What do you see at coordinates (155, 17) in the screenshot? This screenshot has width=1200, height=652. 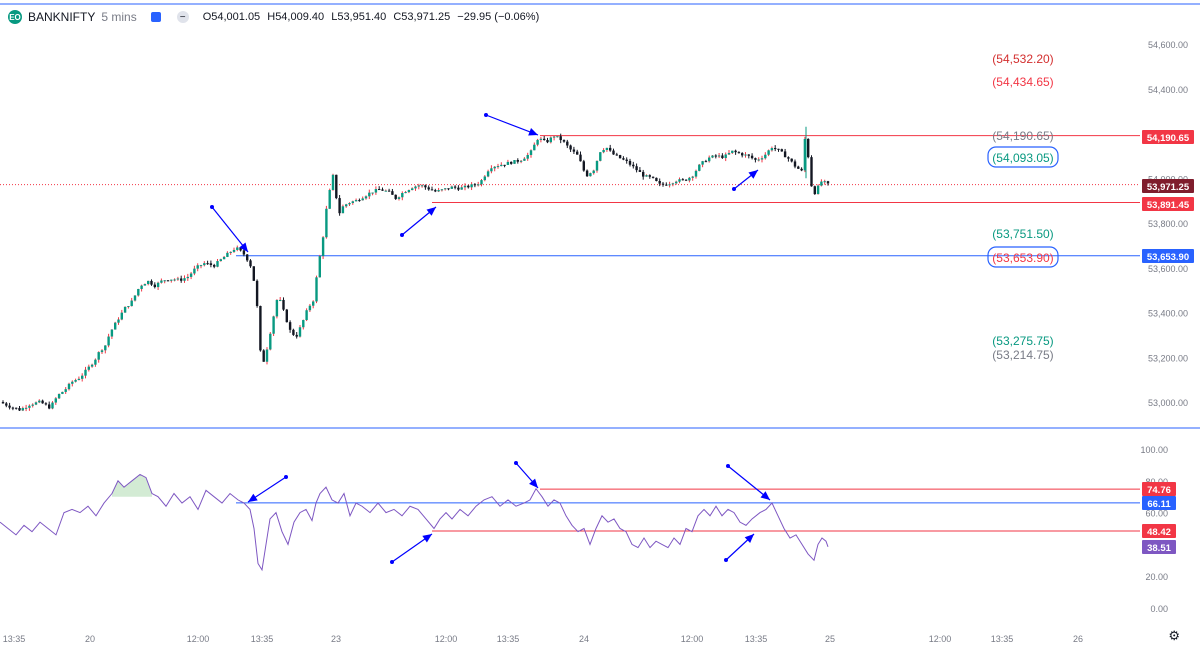 I see `color-square-icon` at bounding box center [155, 17].